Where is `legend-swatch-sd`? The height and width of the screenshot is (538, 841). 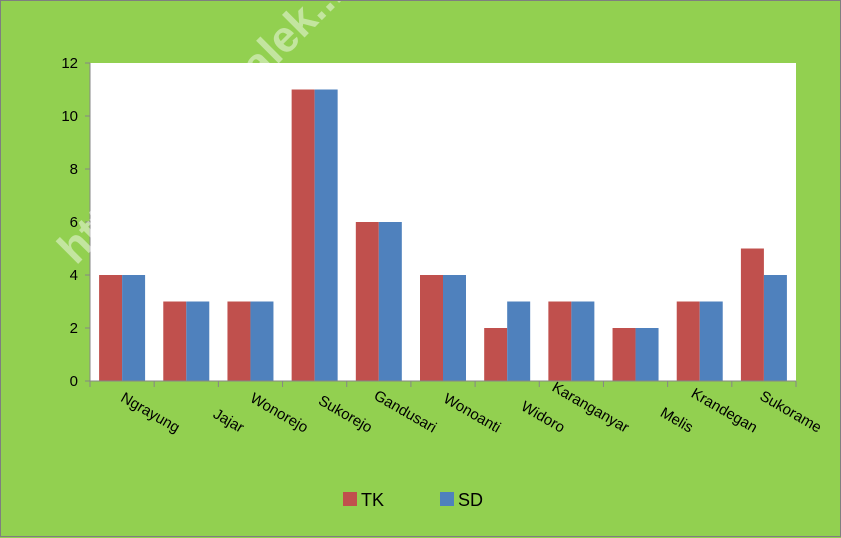 legend-swatch-sd is located at coordinates (447, 499).